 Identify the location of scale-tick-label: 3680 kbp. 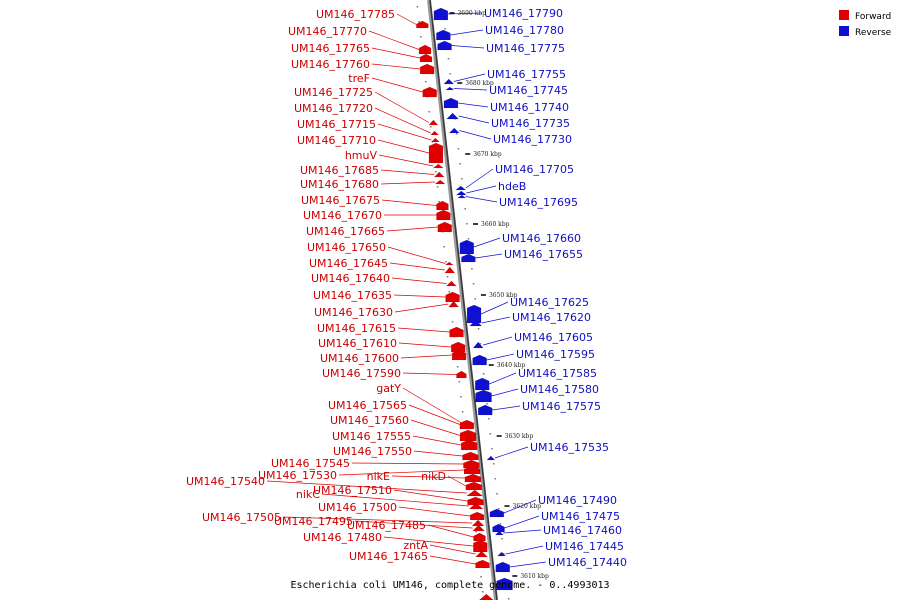
(479, 83).